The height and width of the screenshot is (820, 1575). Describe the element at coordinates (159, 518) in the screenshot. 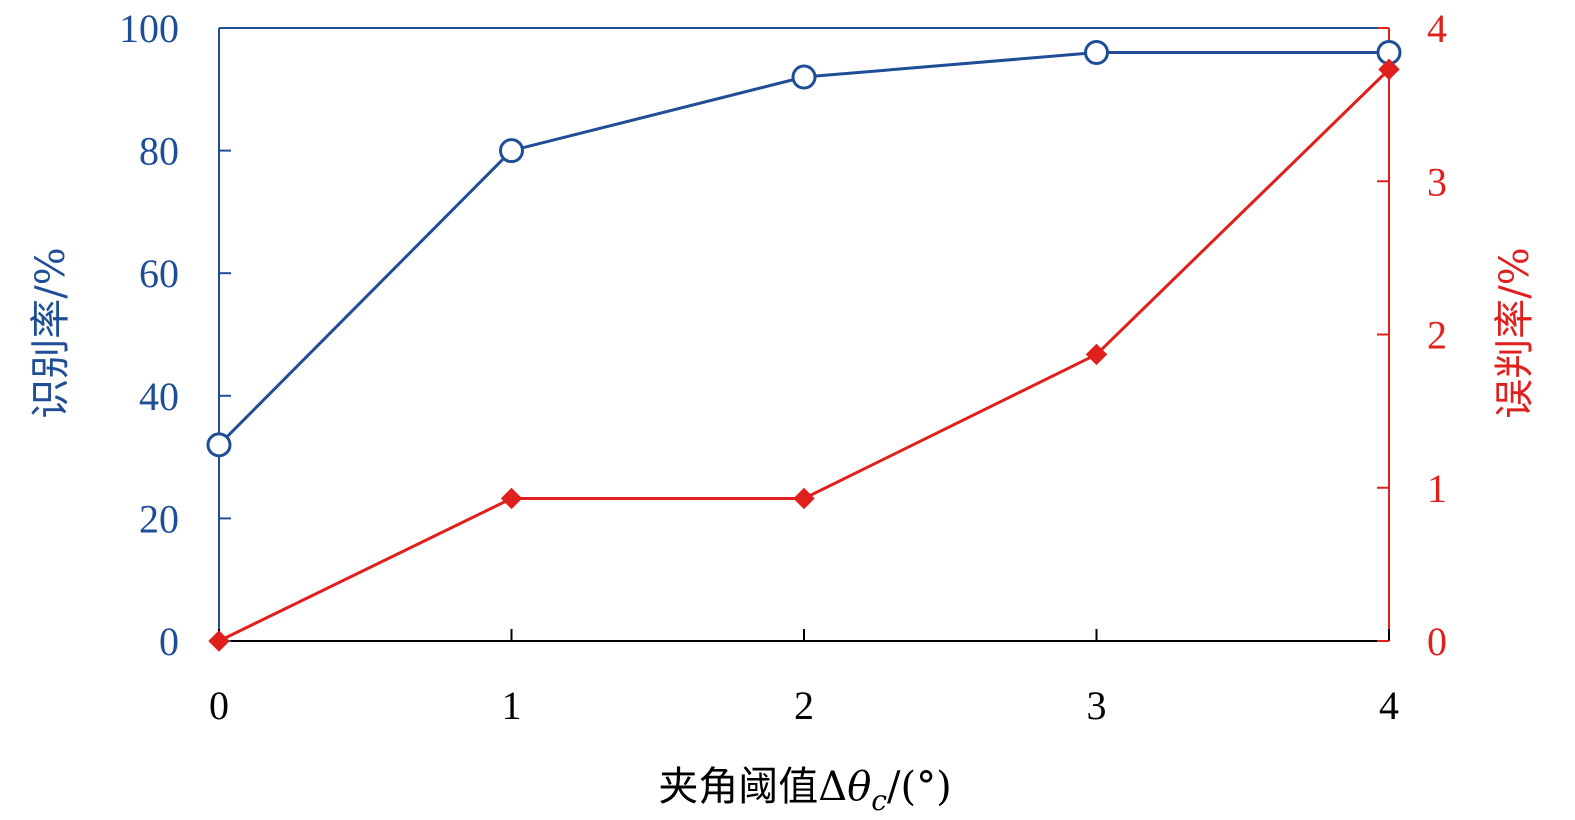

I see `y-left-tick-label: 20` at that location.